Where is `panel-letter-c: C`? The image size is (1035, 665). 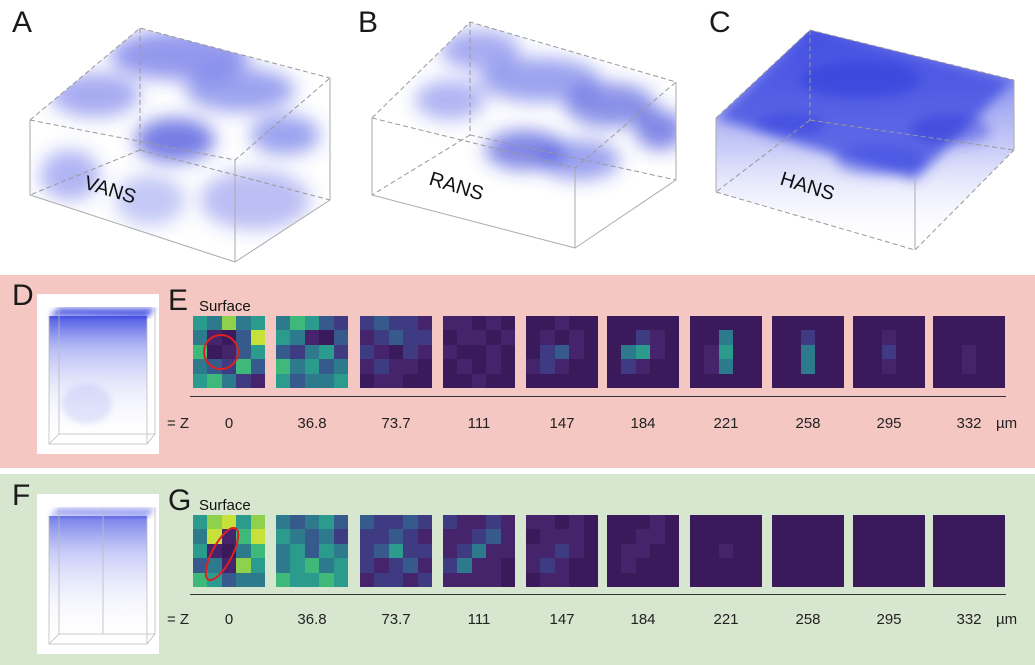
panel-letter-c: C is located at coordinates (720, 22).